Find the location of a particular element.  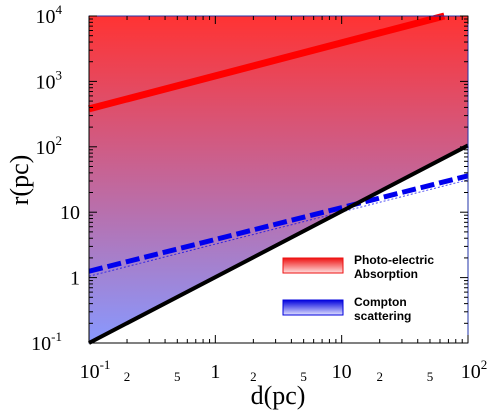

y-tick-label: 1 is located at coordinates (75, 279).